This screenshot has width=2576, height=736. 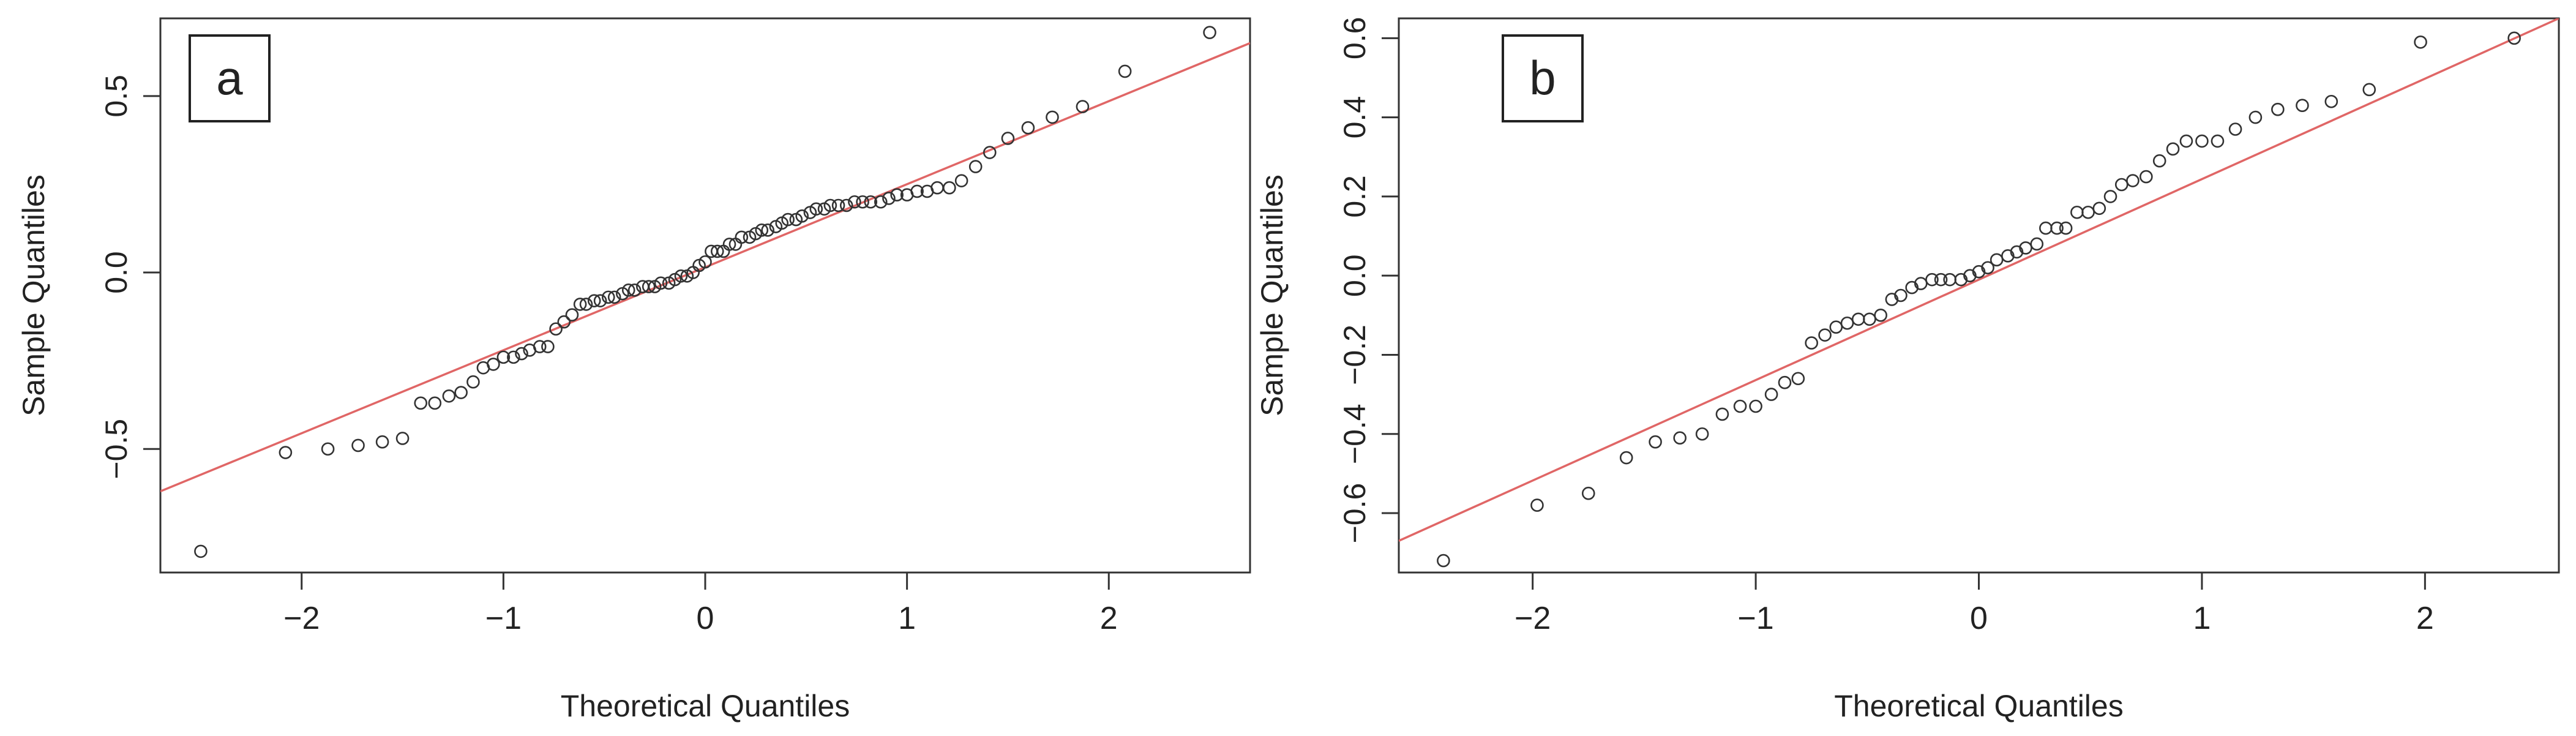 What do you see at coordinates (1355, 355) in the screenshot?
I see `y-tick-label: −0.2` at bounding box center [1355, 355].